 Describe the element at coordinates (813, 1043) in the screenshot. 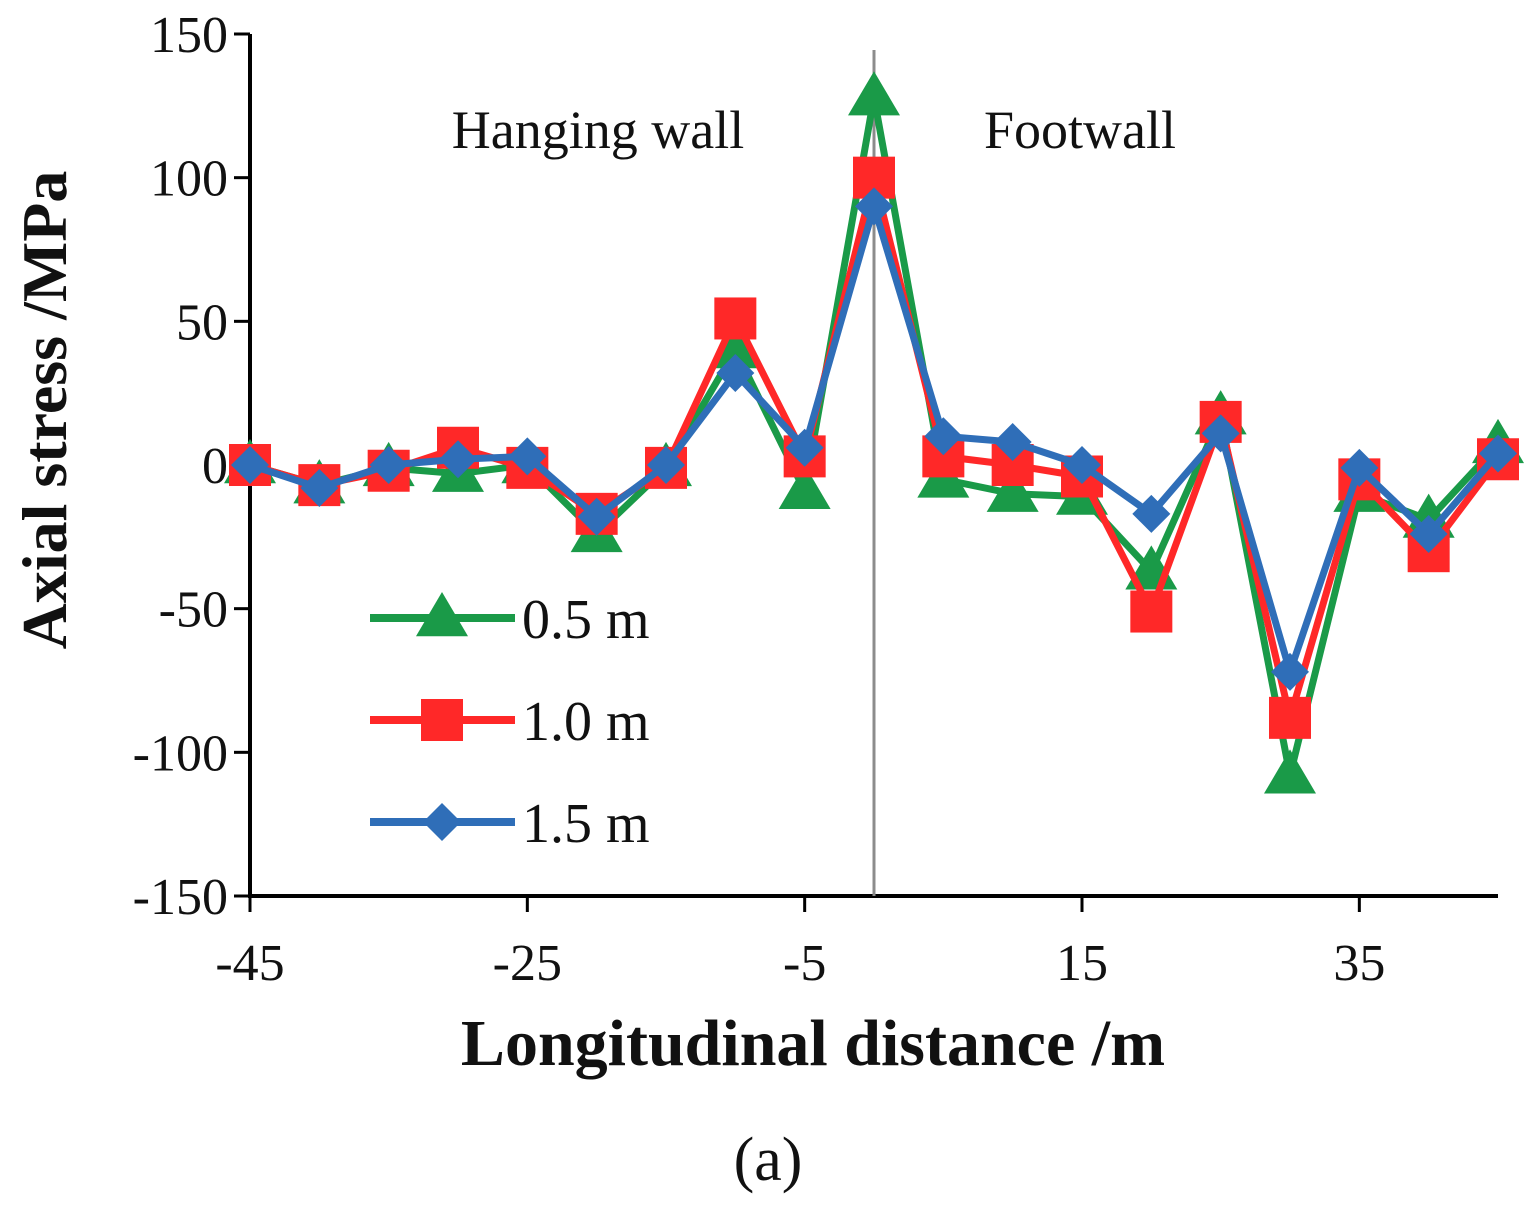

I see `x-axis-label: Longitudinal distance /m` at that location.